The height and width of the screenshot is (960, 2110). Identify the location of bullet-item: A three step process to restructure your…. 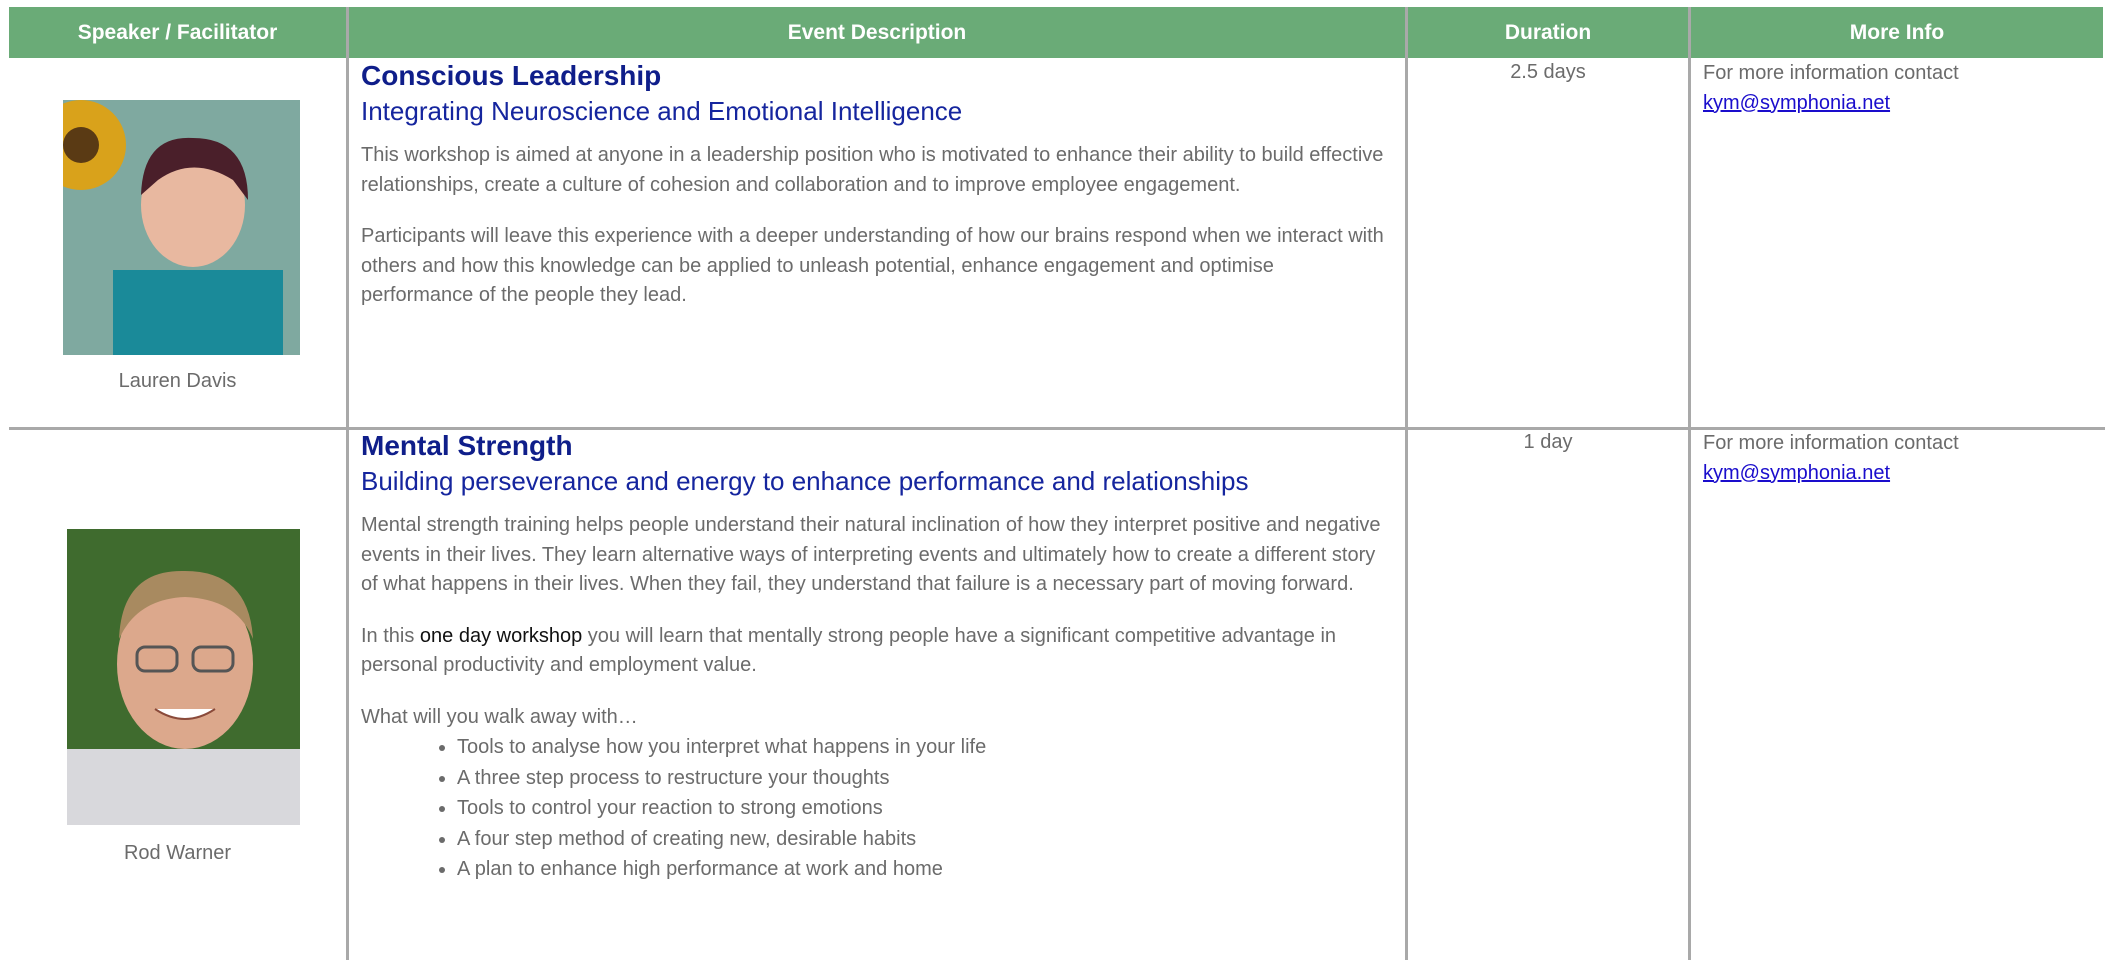
(924, 778).